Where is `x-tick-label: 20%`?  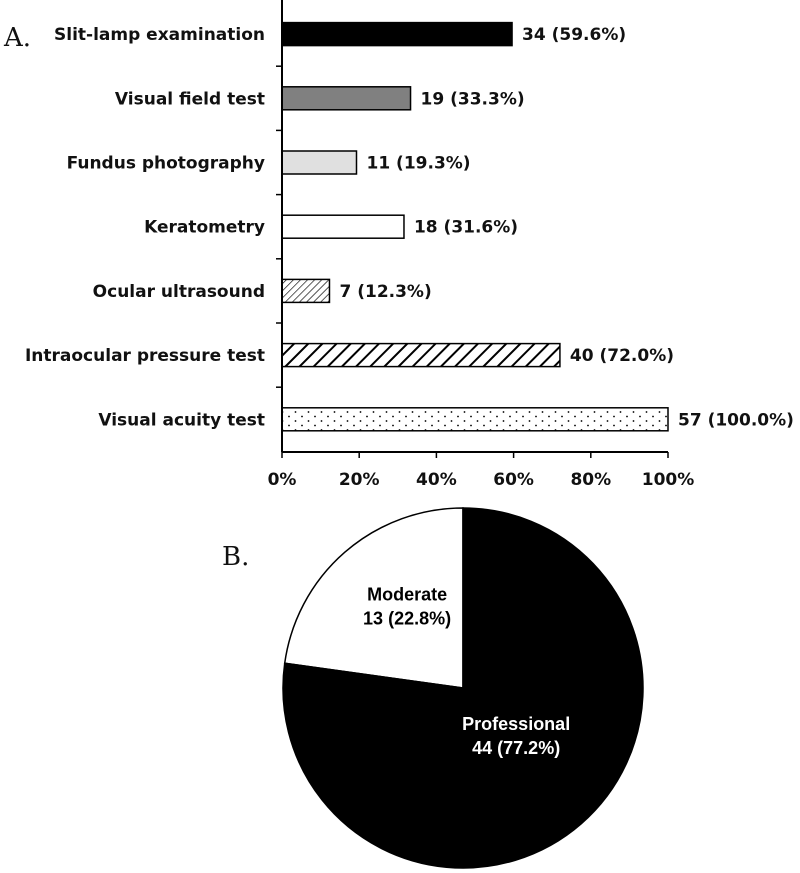 x-tick-label: 20% is located at coordinates (359, 480).